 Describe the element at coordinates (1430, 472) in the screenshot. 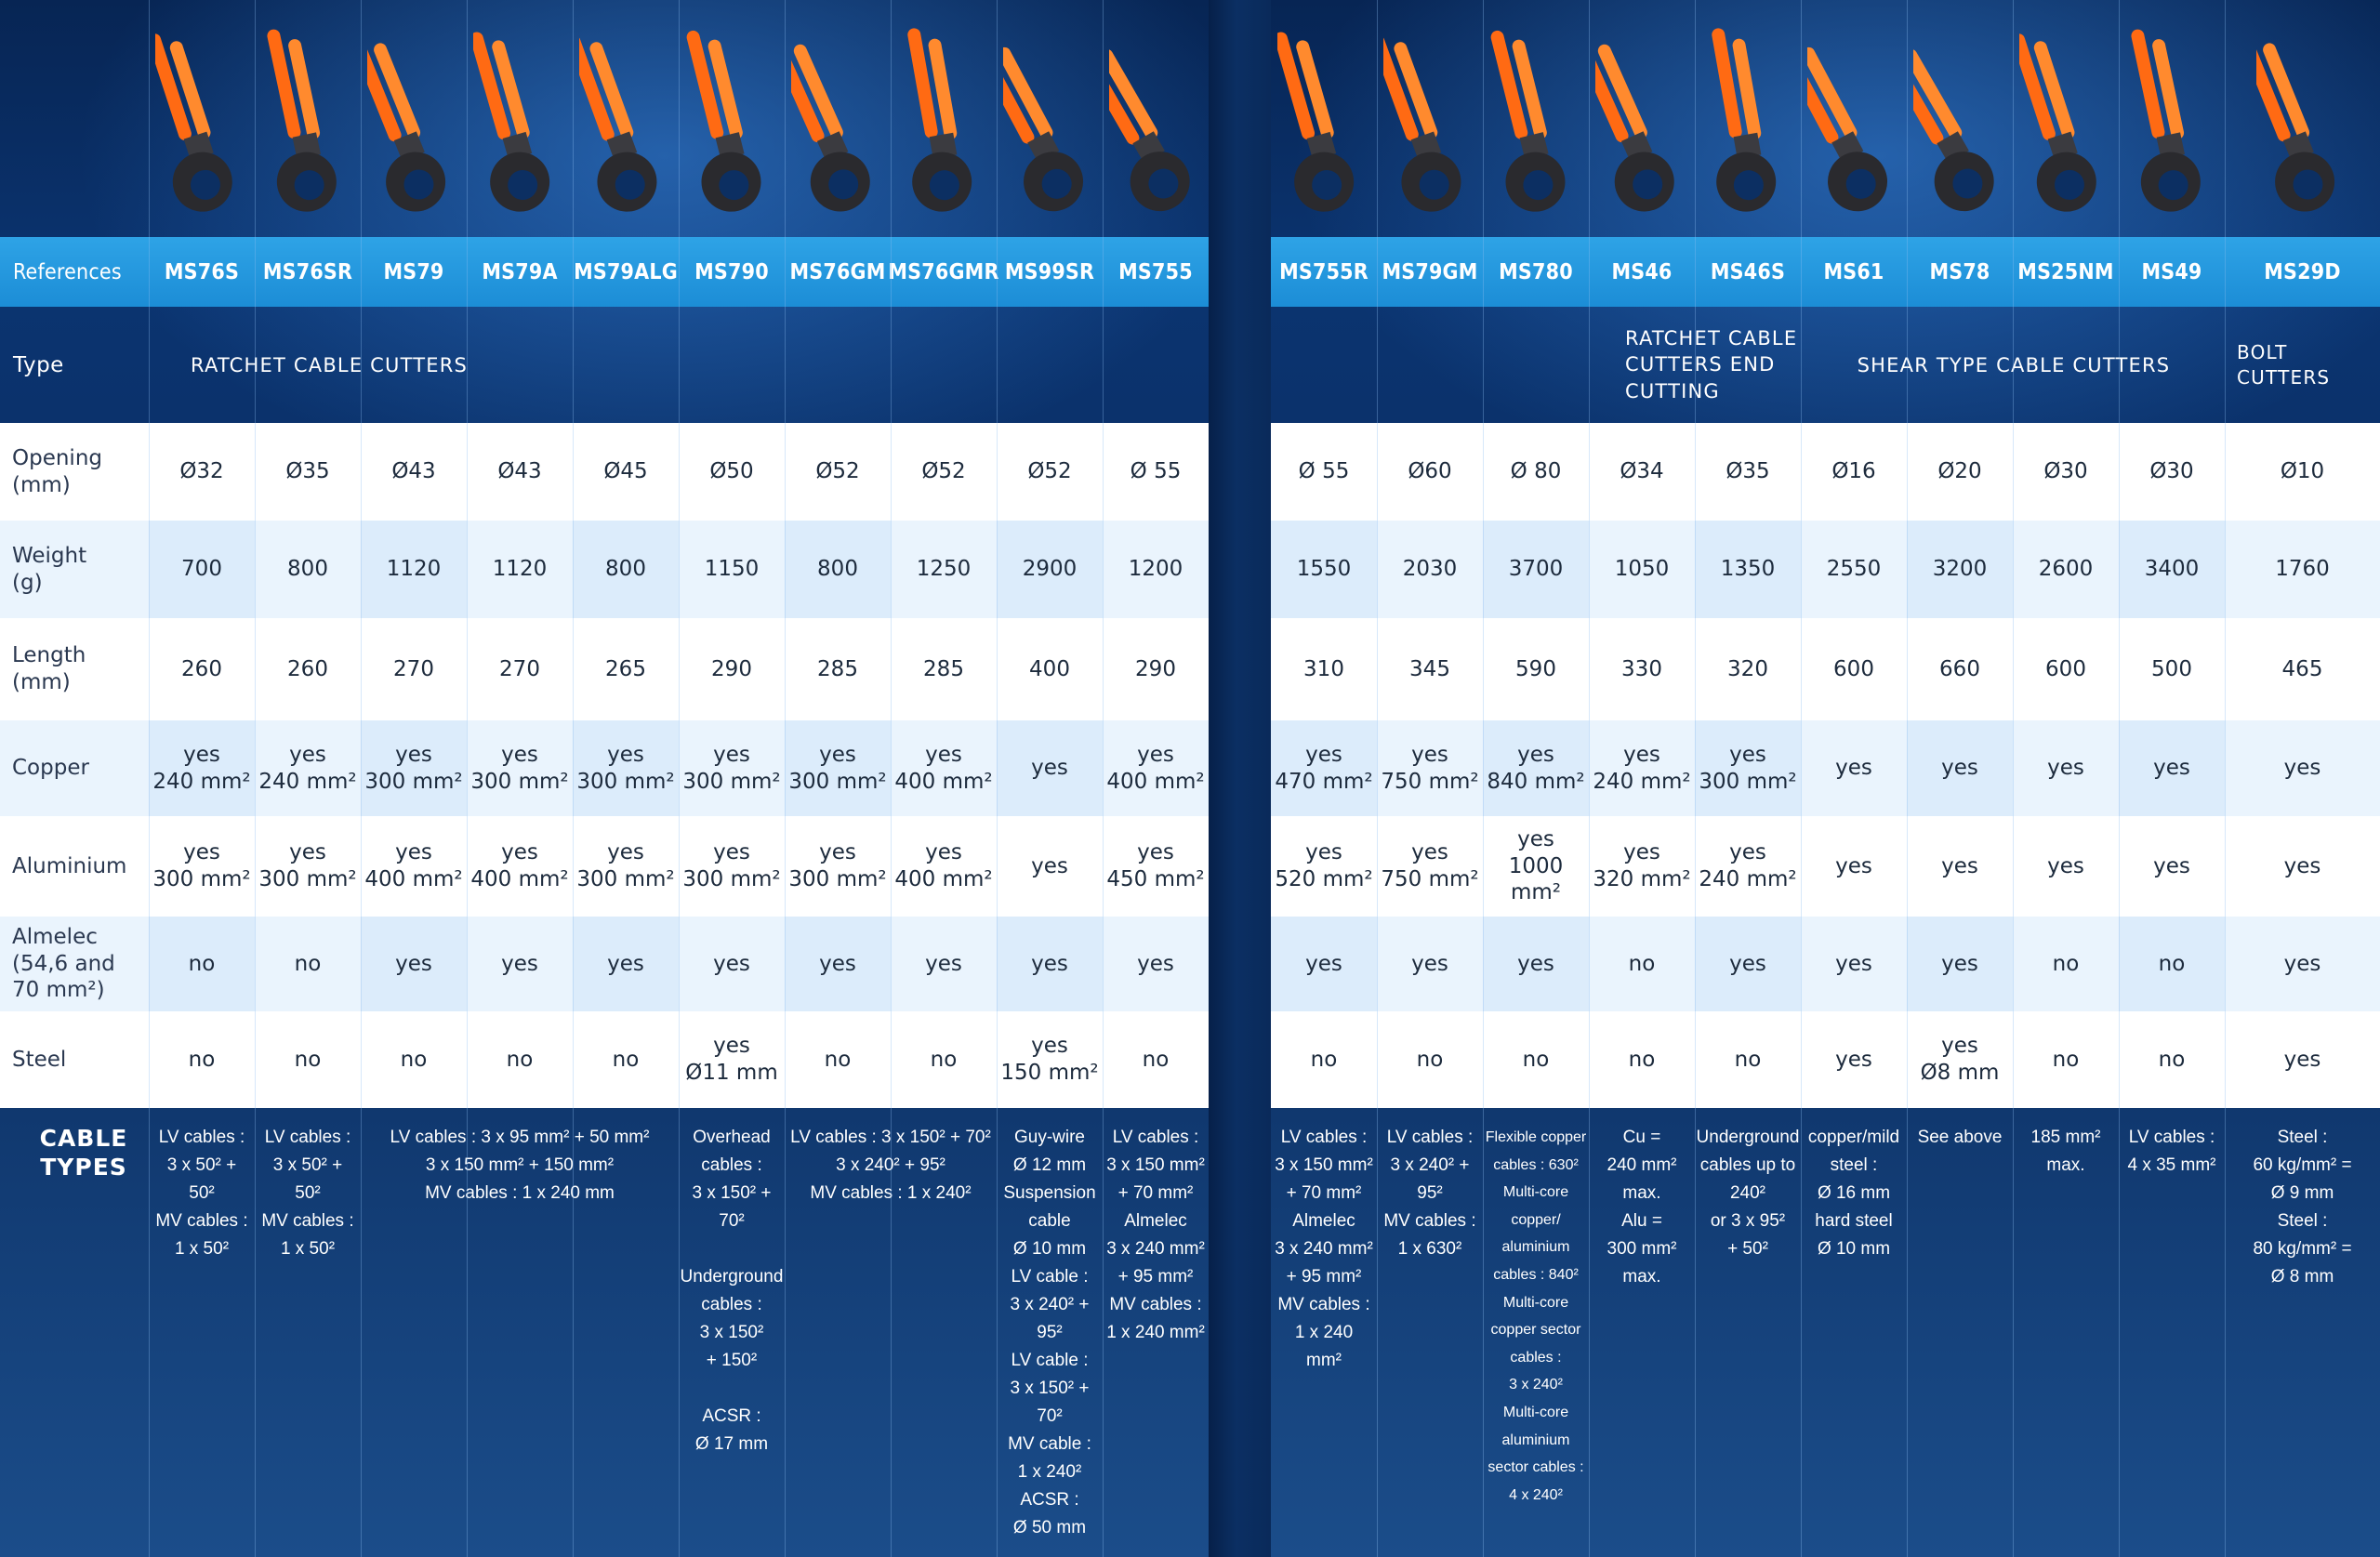

I see `opening-value-ms79gm: Ø60` at that location.